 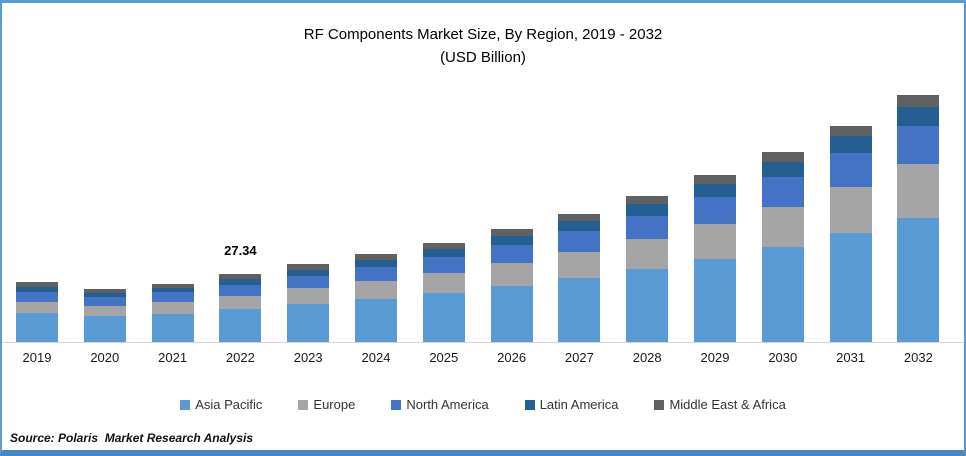 What do you see at coordinates (715, 191) in the screenshot?
I see `bar-2029-latin-america` at bounding box center [715, 191].